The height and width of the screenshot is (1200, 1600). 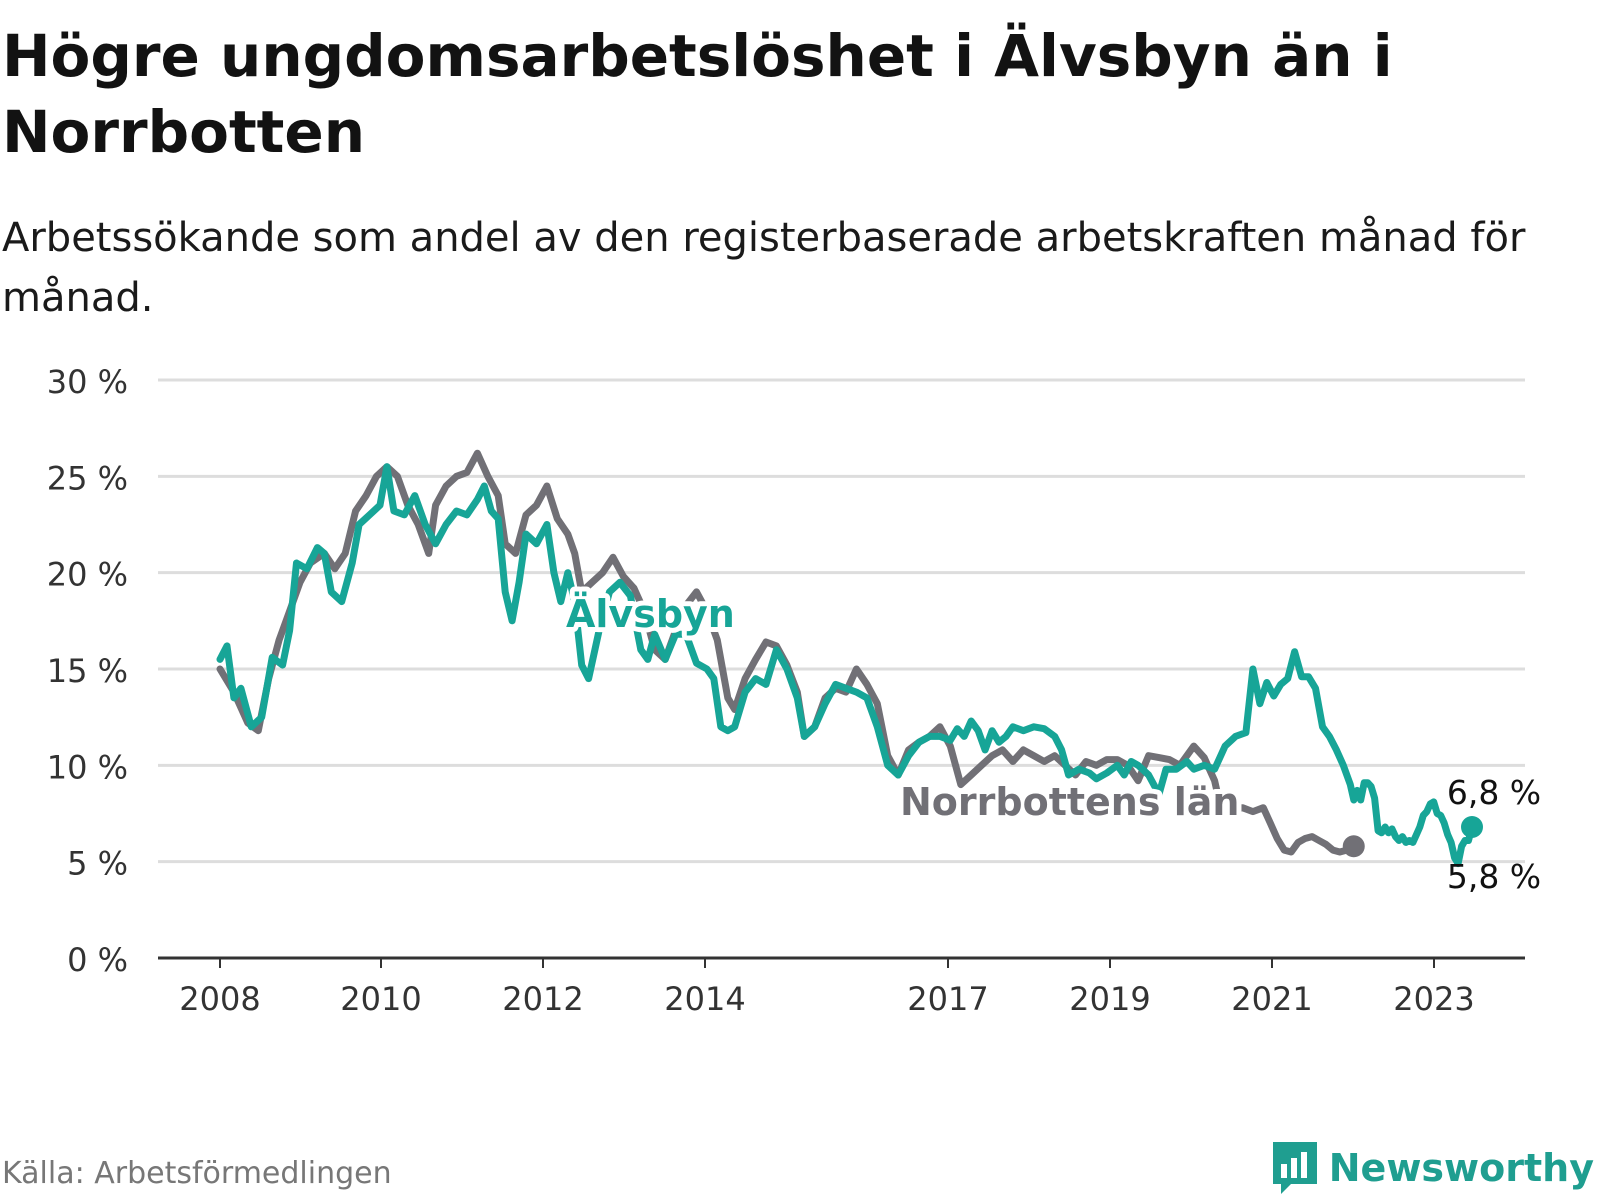 I want to click on end-label-norrbotten: 5,8 %, so click(x=1494, y=876).